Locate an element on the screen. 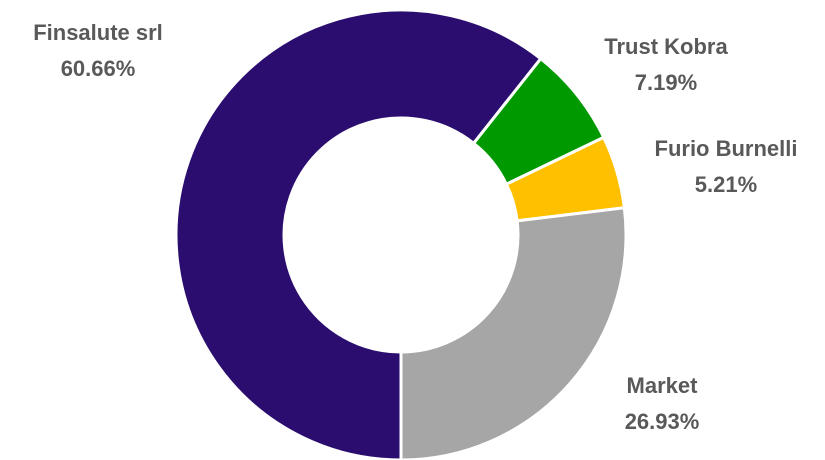 The width and height of the screenshot is (825, 460). slice-name: Finsalute srl is located at coordinates (98, 32).